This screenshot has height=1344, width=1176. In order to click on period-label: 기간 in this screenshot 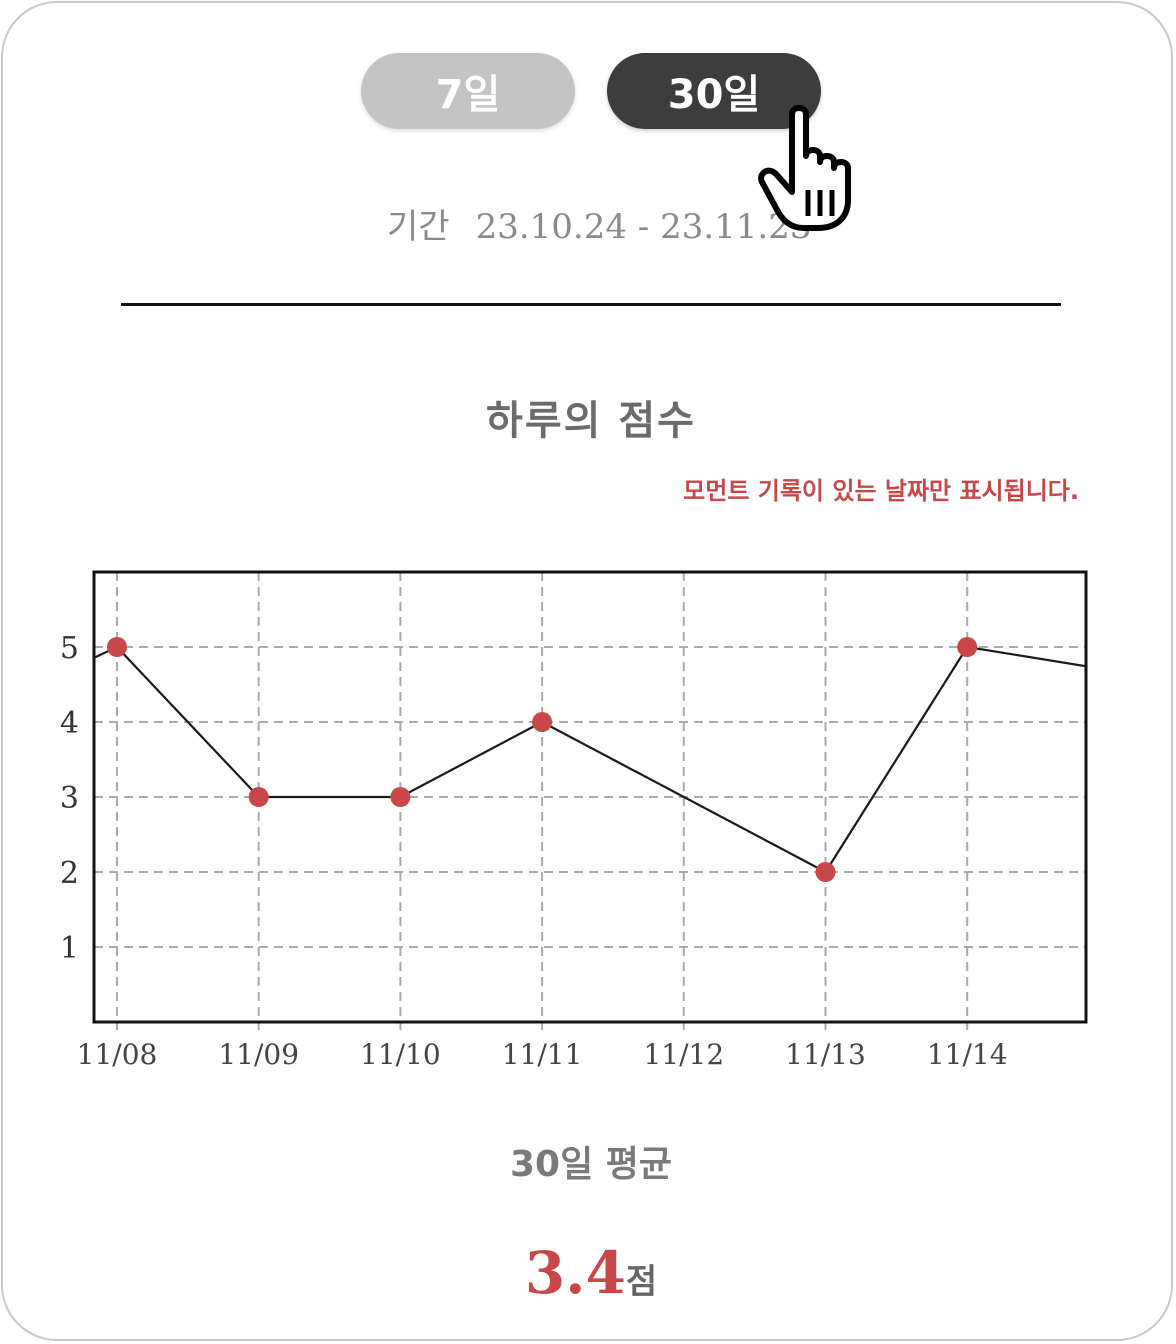, I will do `click(418, 227)`.